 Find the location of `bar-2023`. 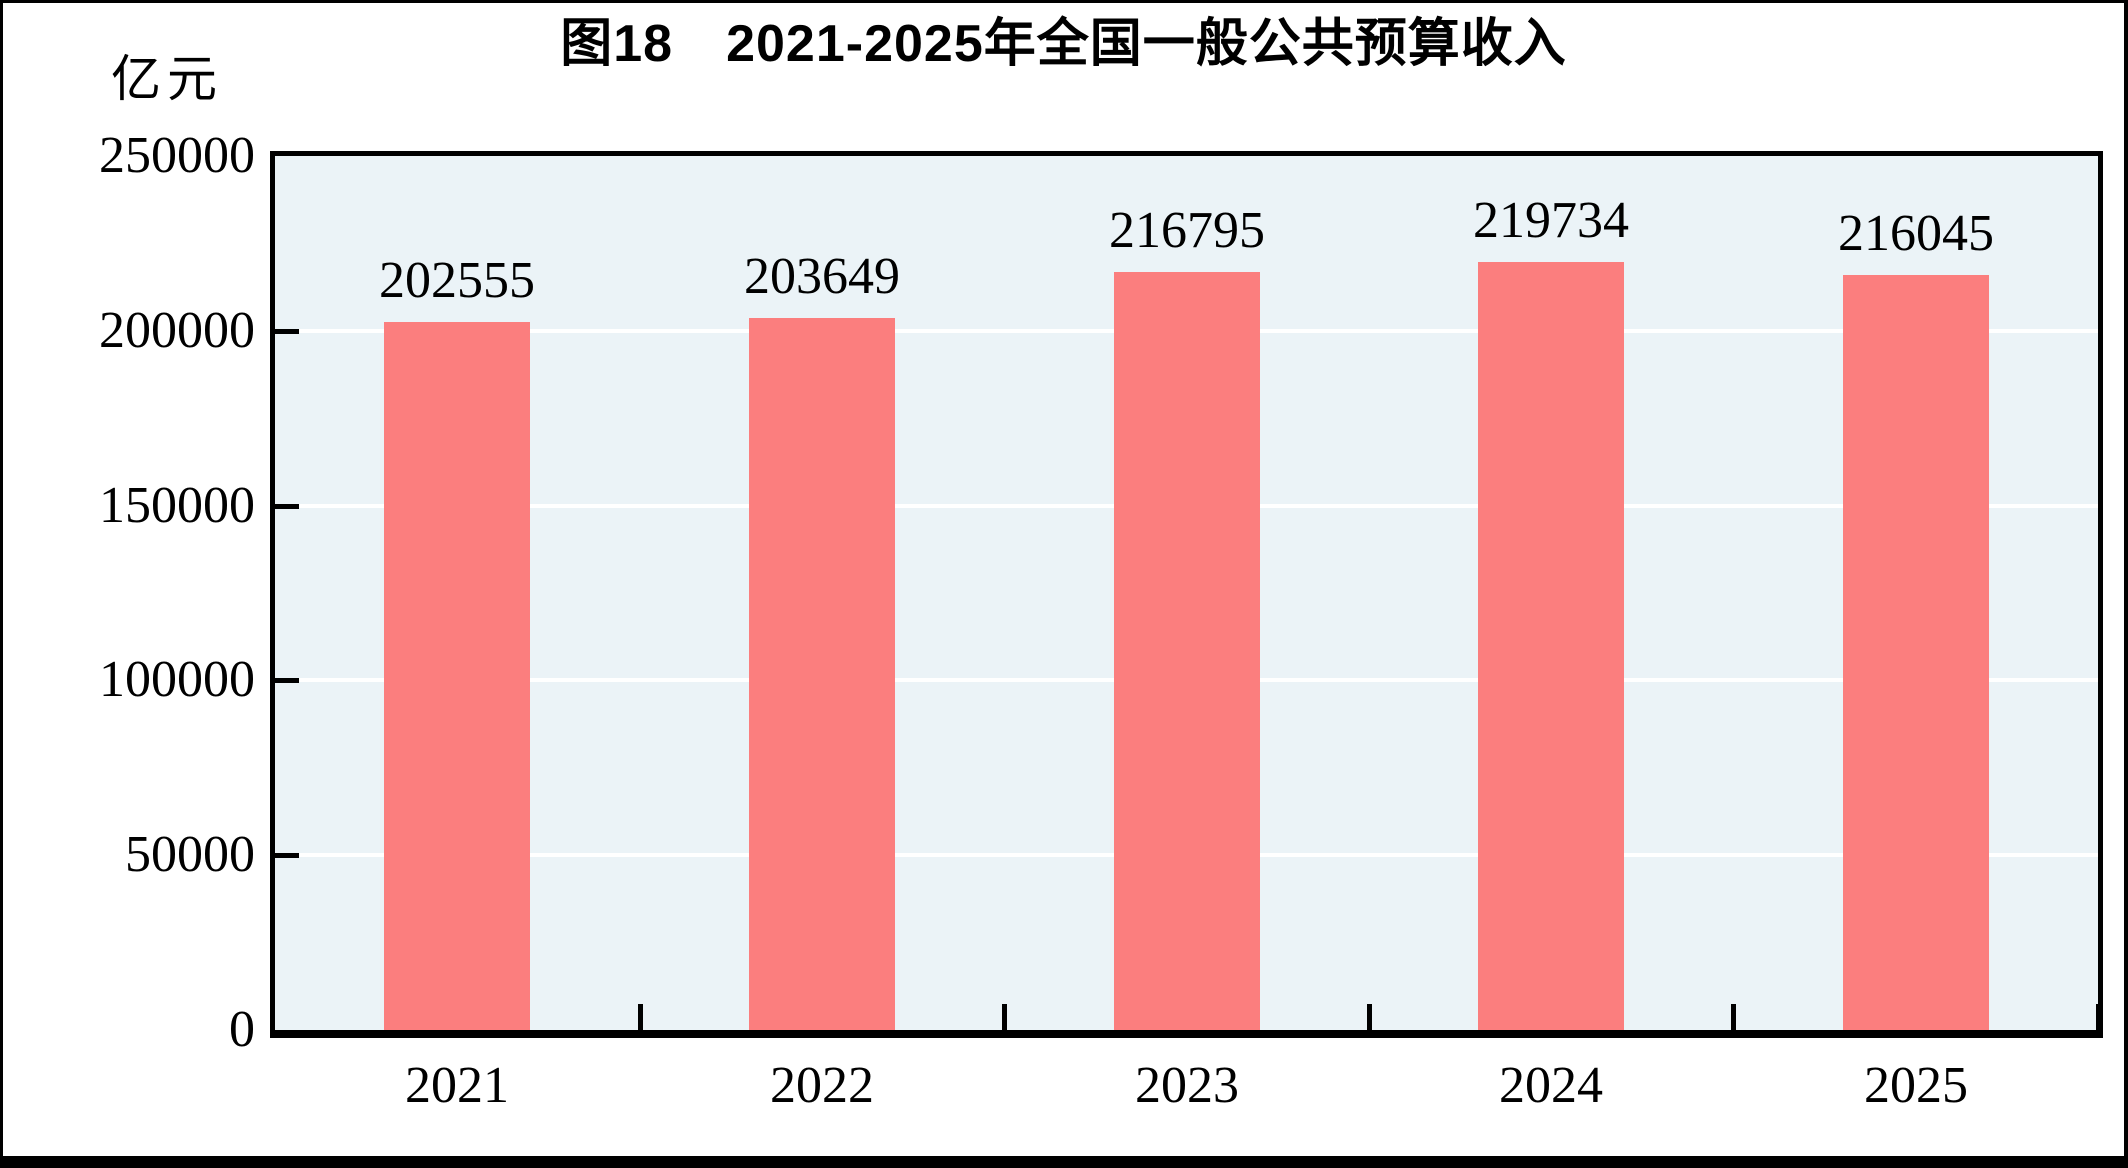

bar-2023 is located at coordinates (1187, 651).